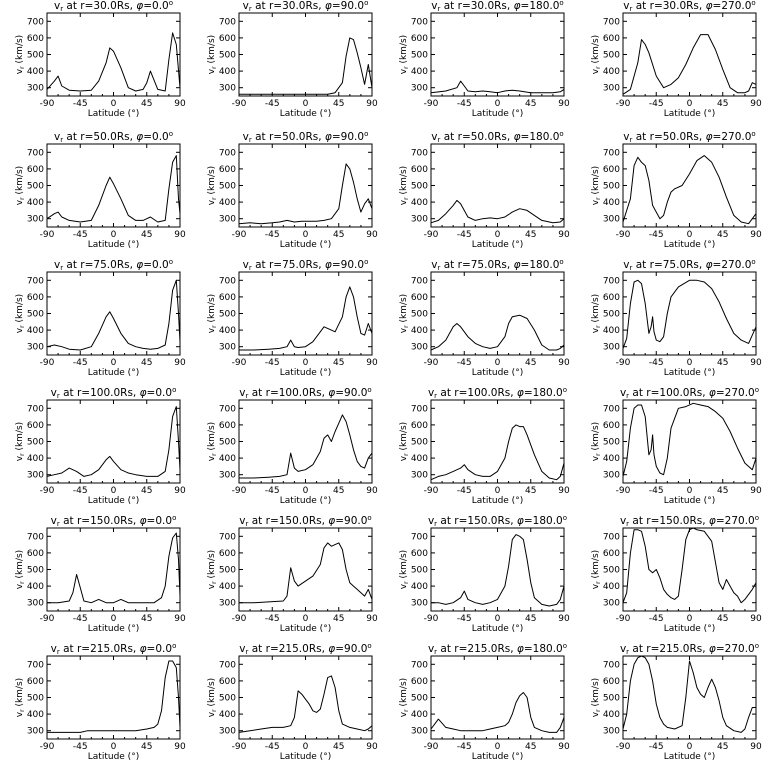 The image size is (768, 768). Describe the element at coordinates (497, 137) in the screenshot. I see `plot-title: vr at r=50.0Rs, φ=180.0o` at that location.